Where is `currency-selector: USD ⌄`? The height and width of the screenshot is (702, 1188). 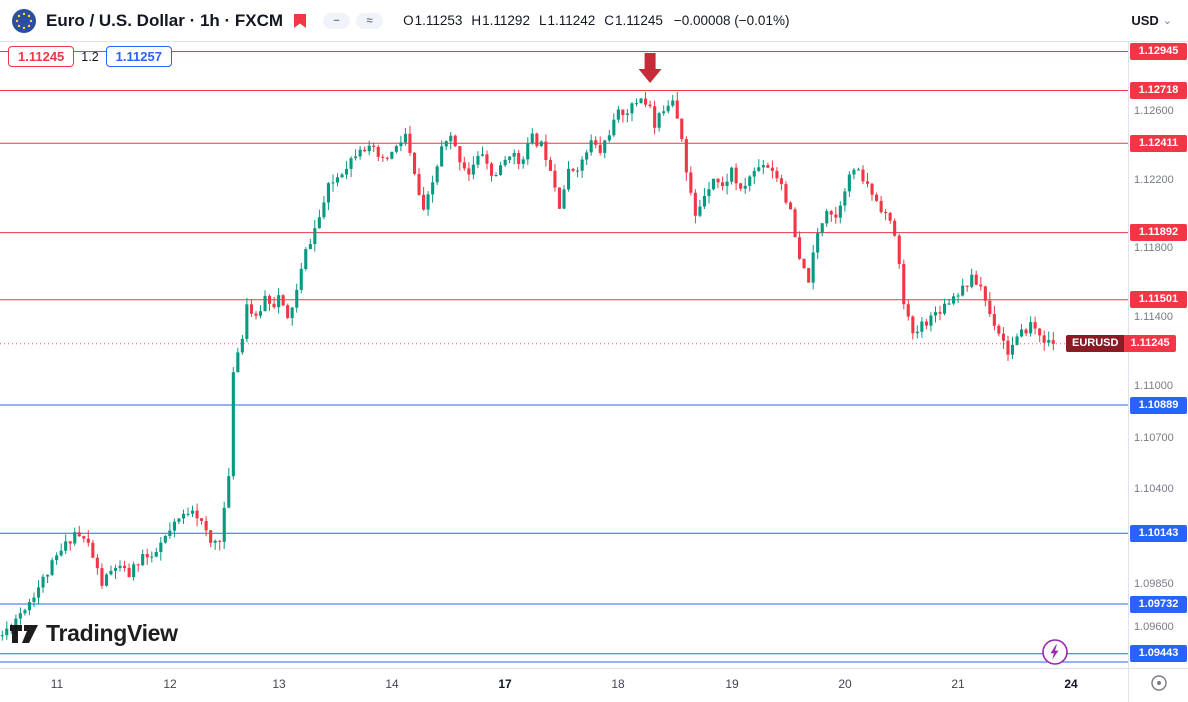
currency-selector: USD ⌄ is located at coordinates (1151, 20).